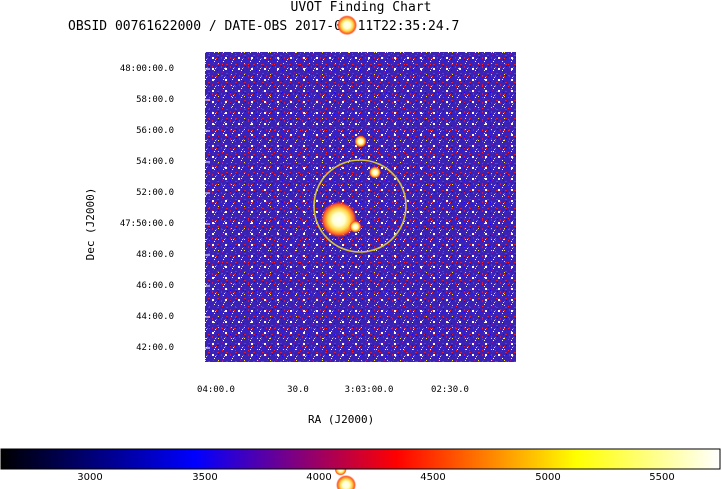 This screenshot has height=489, width=722. I want to click on y-tick-label: 58:00.0, so click(155, 100).